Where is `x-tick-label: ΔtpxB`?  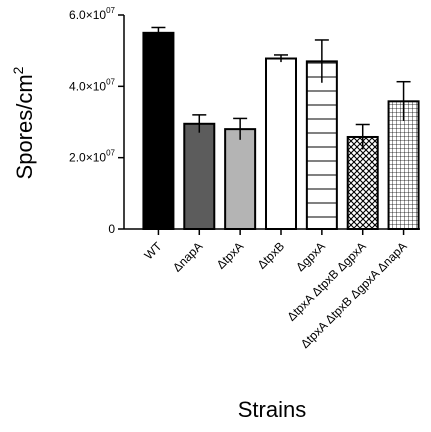
x-tick-label: ΔtpxB is located at coordinates (271, 255).